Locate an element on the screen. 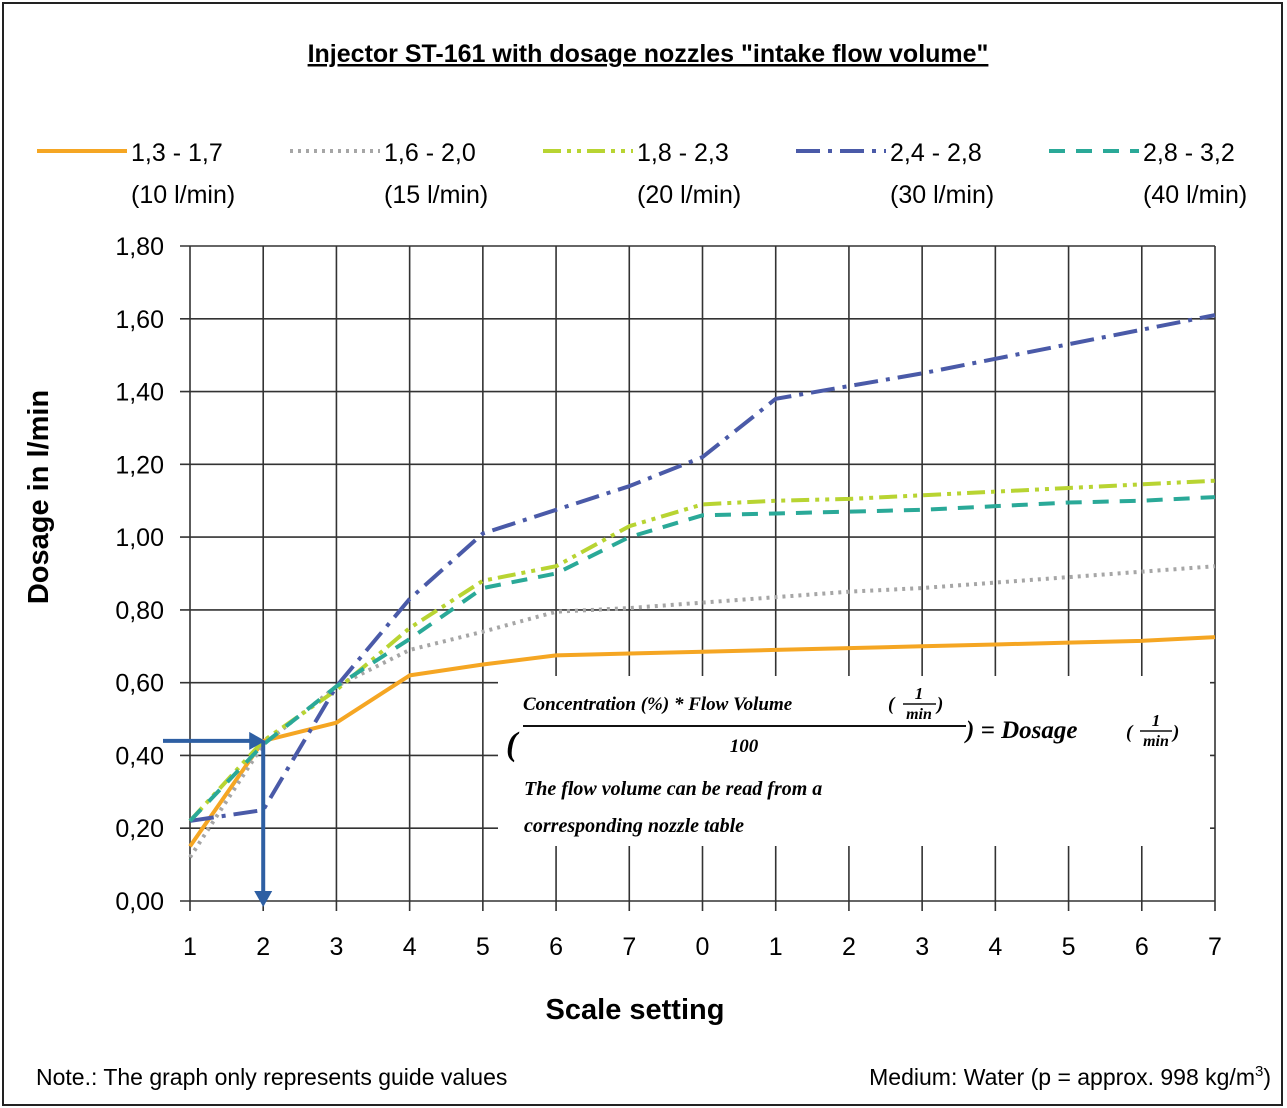  y-tick-label: 1,00 is located at coordinates (139, 538).